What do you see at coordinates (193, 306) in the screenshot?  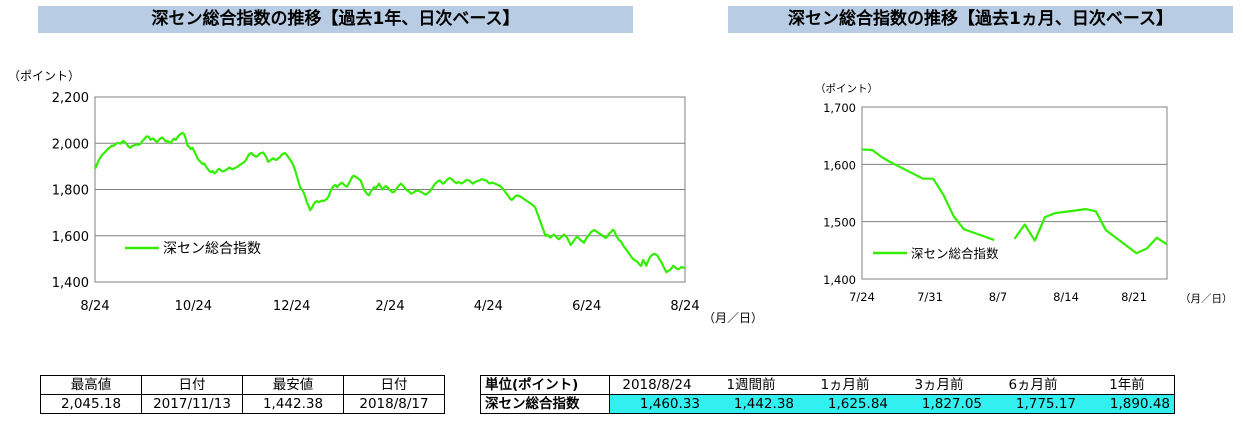 I see `x-tick-label: 10/24` at bounding box center [193, 306].